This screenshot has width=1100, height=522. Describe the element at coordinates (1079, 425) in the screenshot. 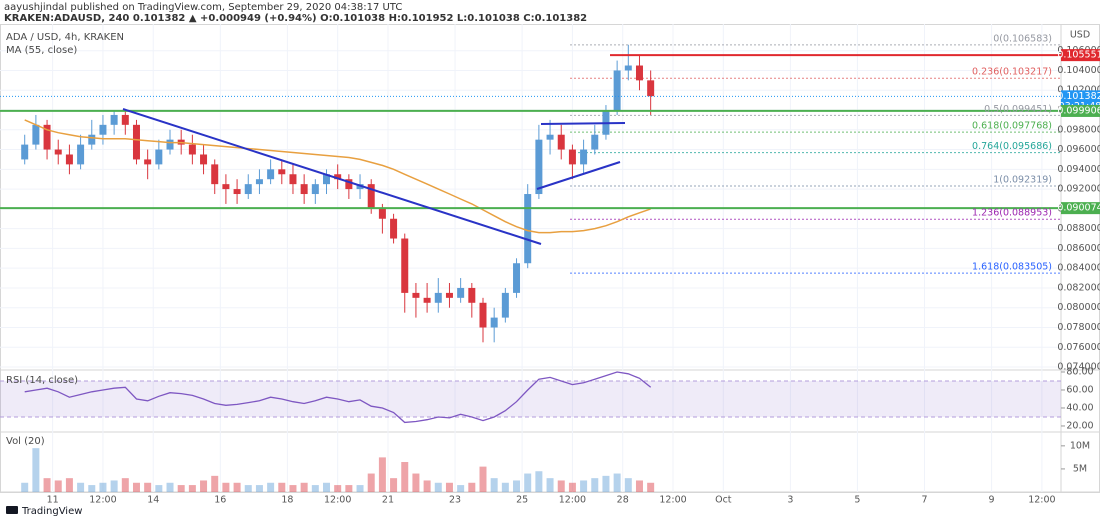

I see `rsi-tick-label: 20.00` at that location.